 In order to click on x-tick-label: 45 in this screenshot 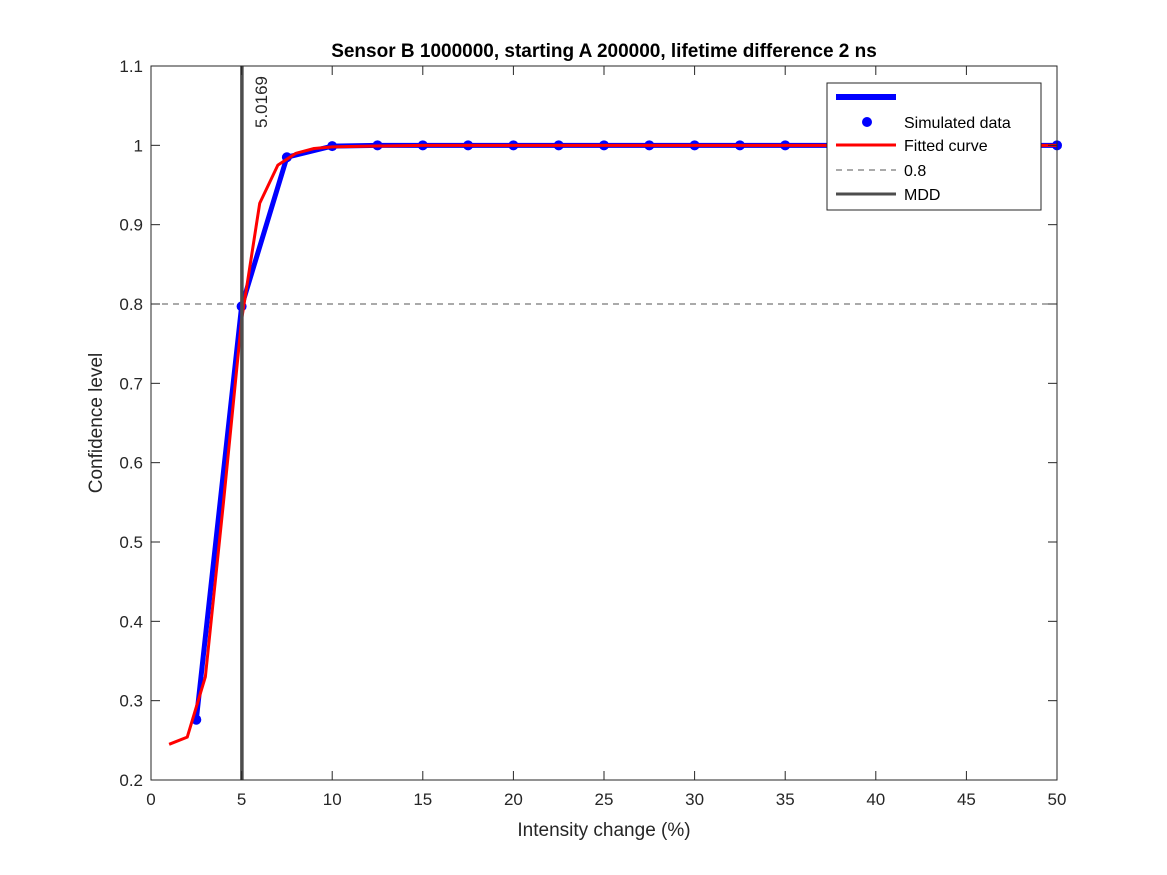, I will do `click(966, 799)`.